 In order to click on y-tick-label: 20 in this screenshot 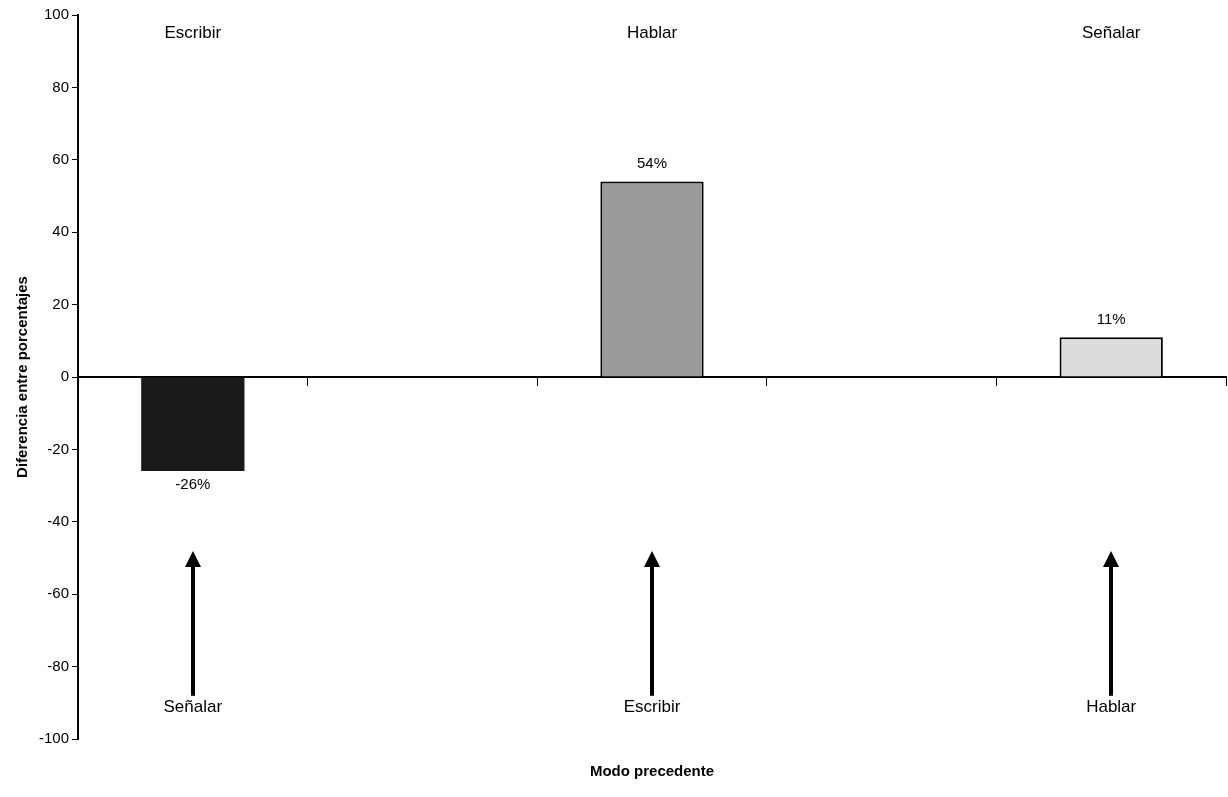, I will do `click(61, 303)`.